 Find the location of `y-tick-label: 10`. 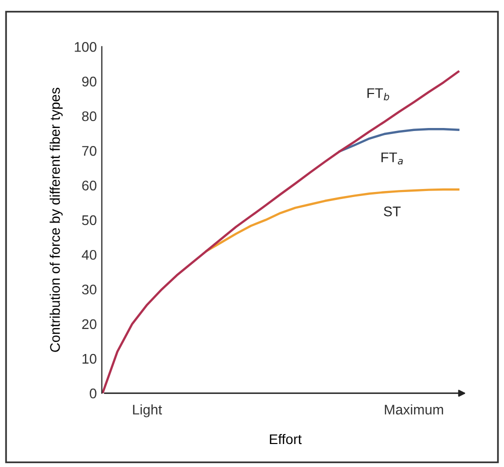

y-tick-label: 10 is located at coordinates (89, 359).